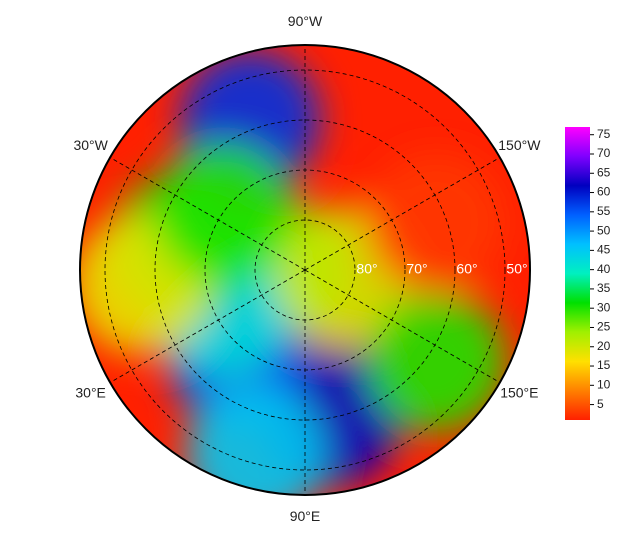 This screenshot has width=625, height=552. What do you see at coordinates (366, 269) in the screenshot?
I see `latitude-label: 80°` at bounding box center [366, 269].